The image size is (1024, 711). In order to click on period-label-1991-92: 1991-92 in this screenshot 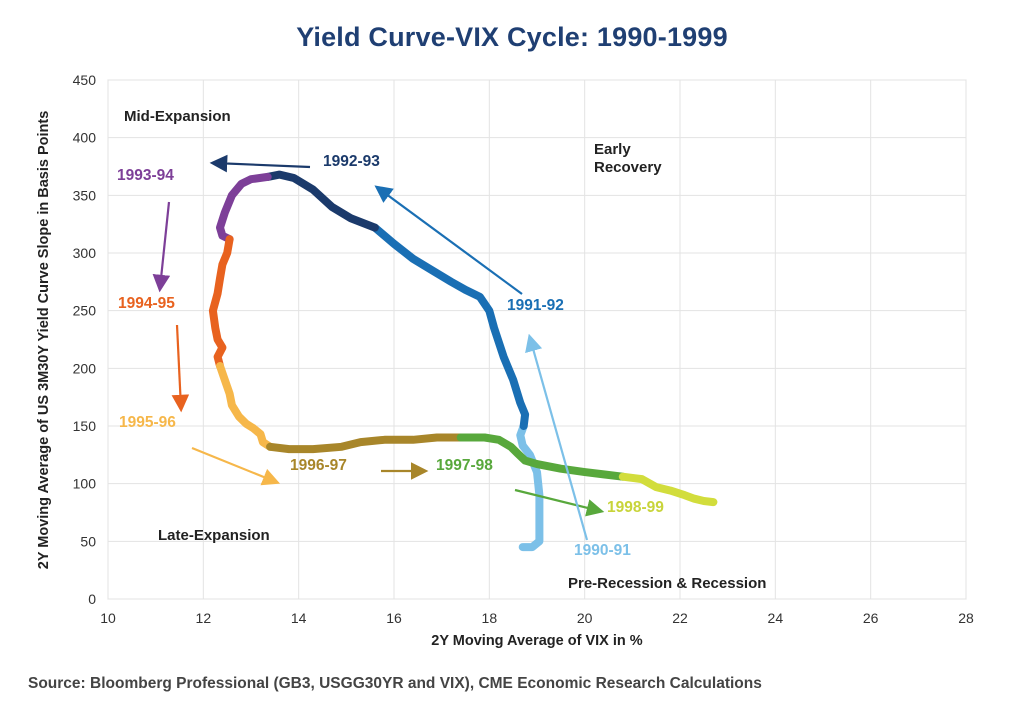, I will do `click(535, 305)`.